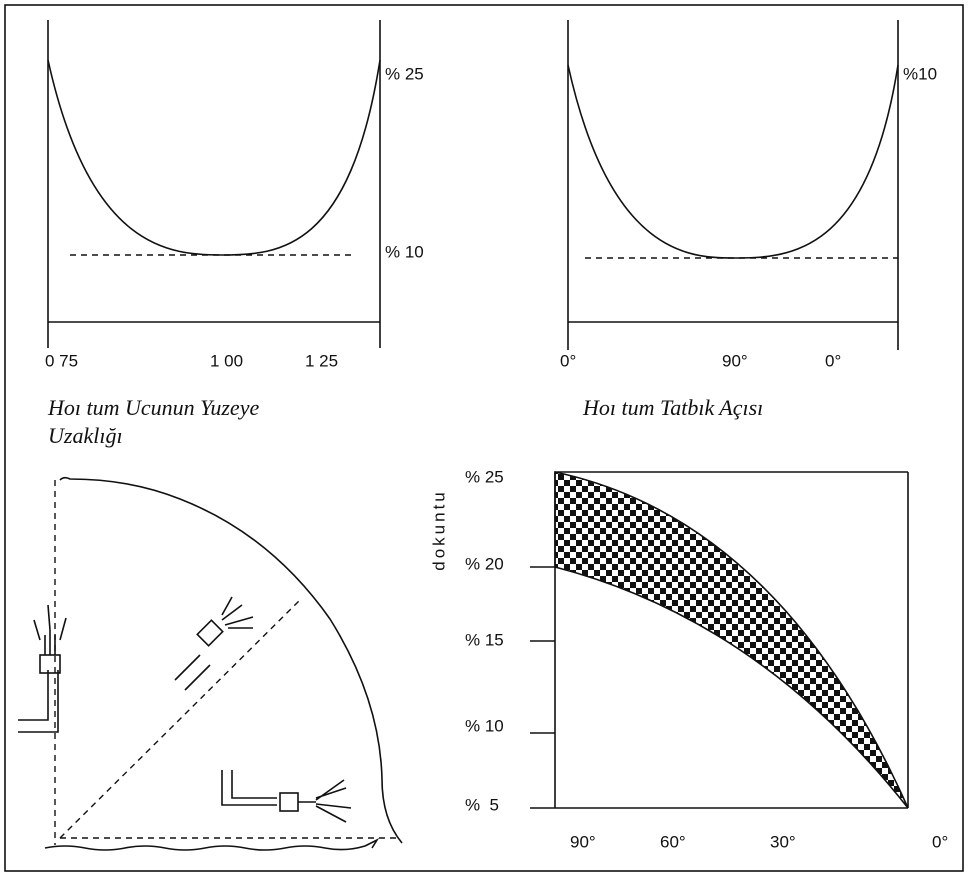  Describe the element at coordinates (484, 725) in the screenshot. I see `y-label: % 10` at that location.